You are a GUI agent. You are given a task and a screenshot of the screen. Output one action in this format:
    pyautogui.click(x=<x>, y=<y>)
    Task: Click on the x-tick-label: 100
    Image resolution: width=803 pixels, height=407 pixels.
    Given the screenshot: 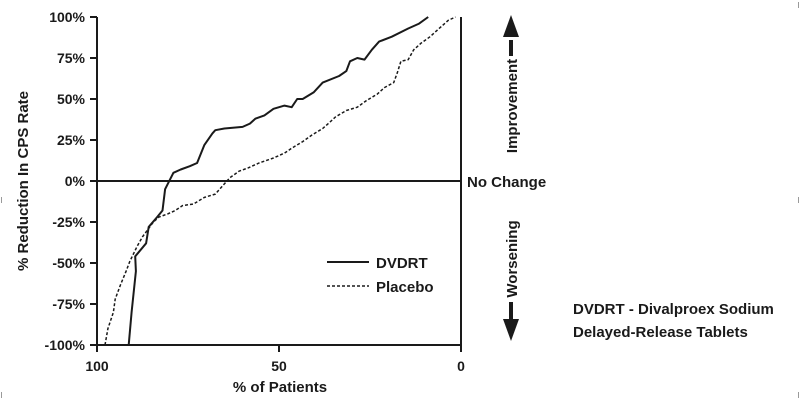 What is the action you would take?
    pyautogui.click(x=97, y=366)
    